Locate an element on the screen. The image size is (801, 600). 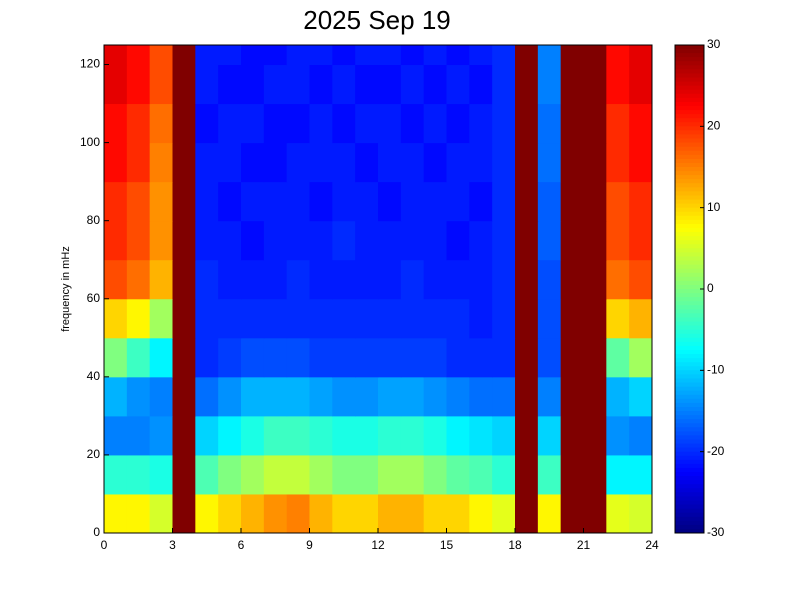
y-axis-label: frequency in mHz is located at coordinates (66, 289).